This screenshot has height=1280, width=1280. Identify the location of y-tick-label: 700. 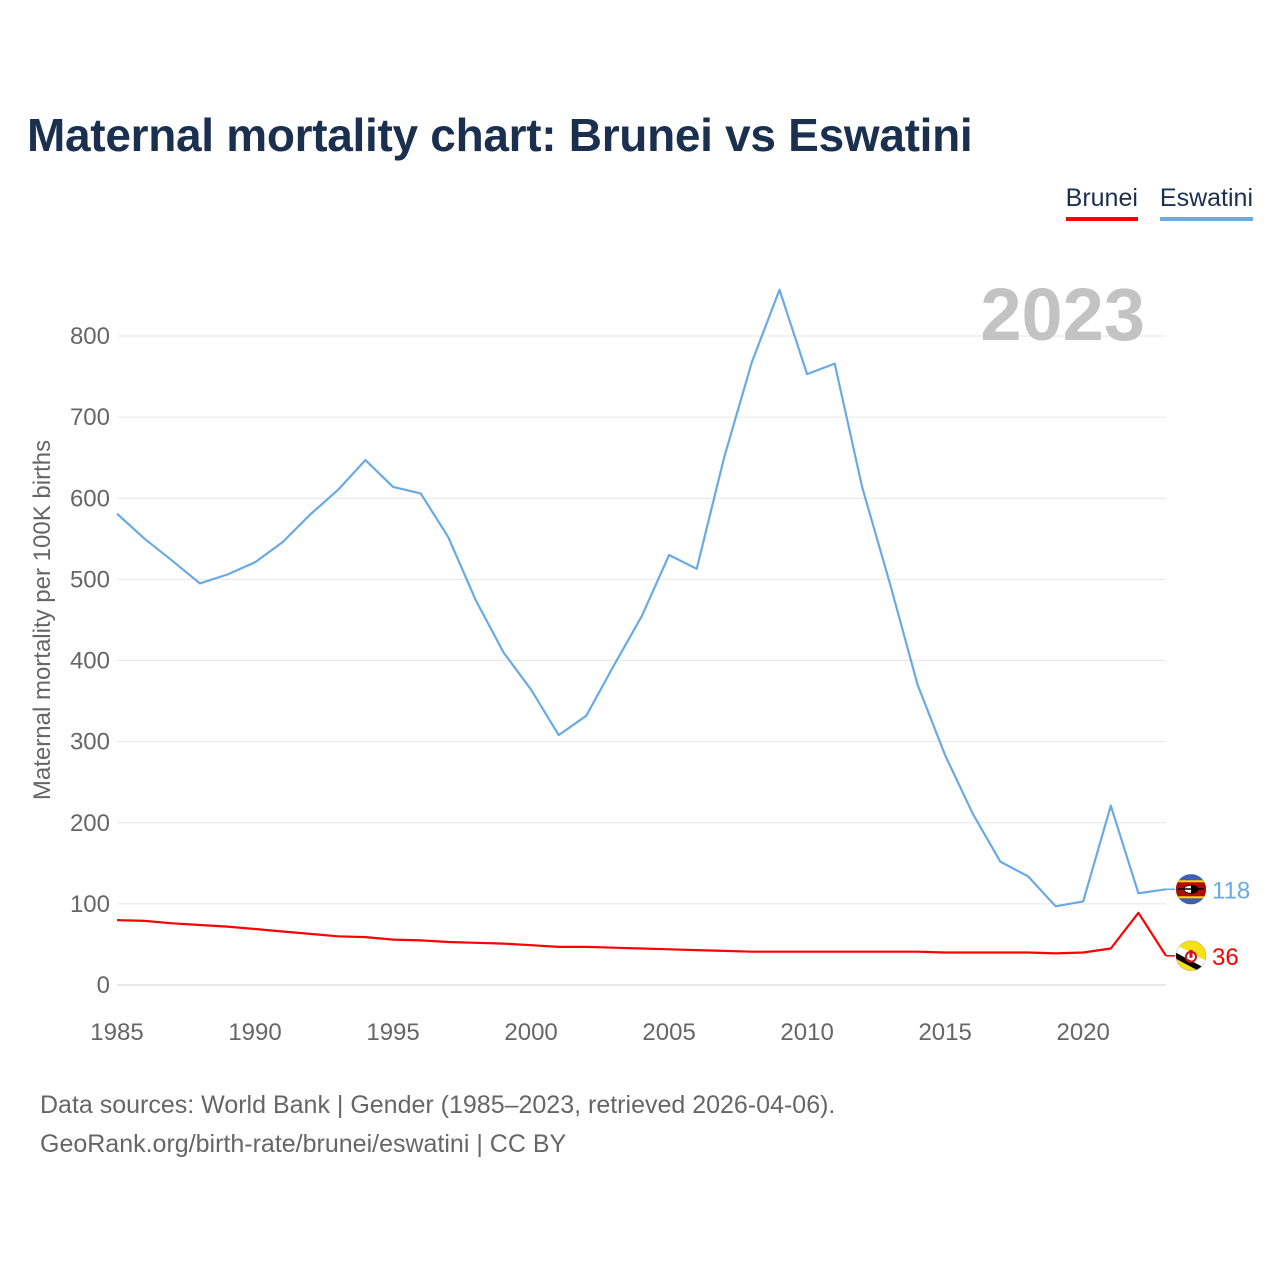
(90, 417).